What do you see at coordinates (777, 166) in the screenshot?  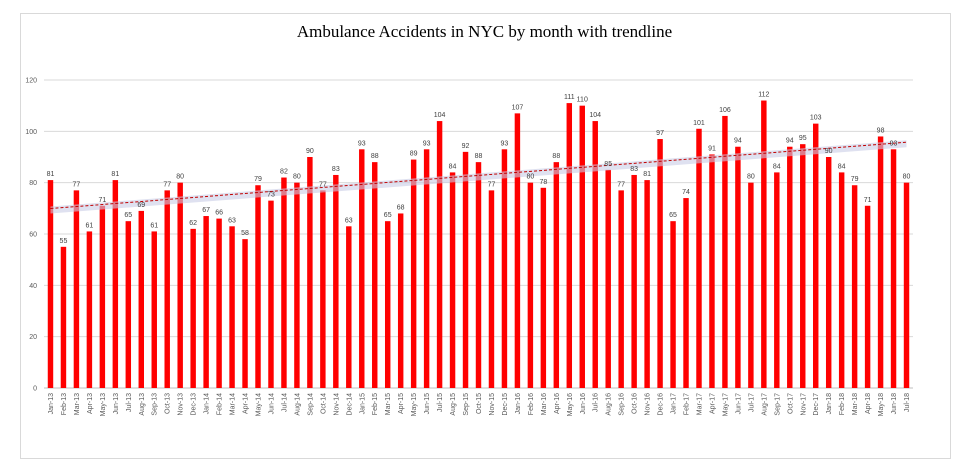 I see `data-label: 84` at bounding box center [777, 166].